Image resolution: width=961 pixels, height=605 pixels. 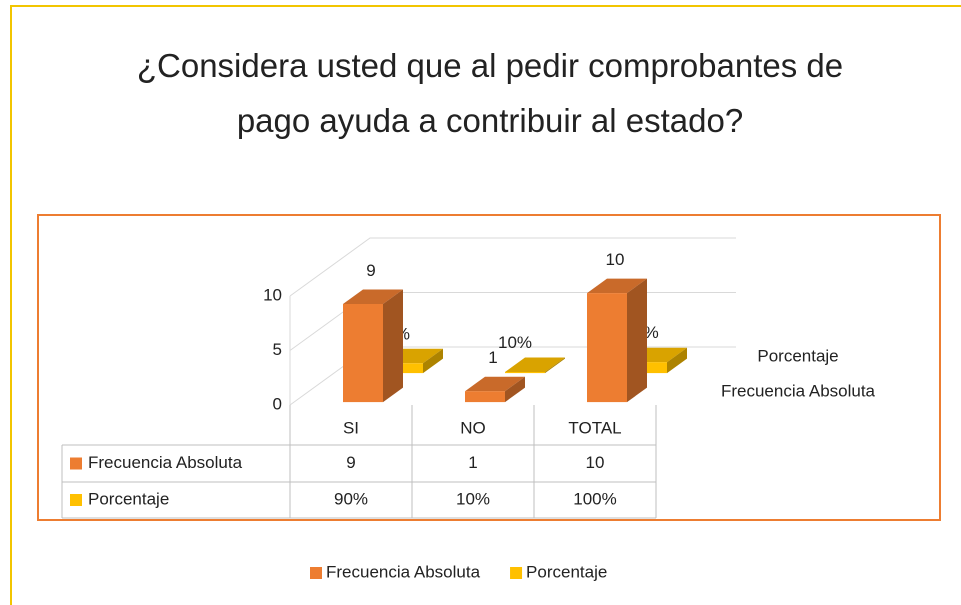 I want to click on data-label: 10, so click(x=615, y=259).